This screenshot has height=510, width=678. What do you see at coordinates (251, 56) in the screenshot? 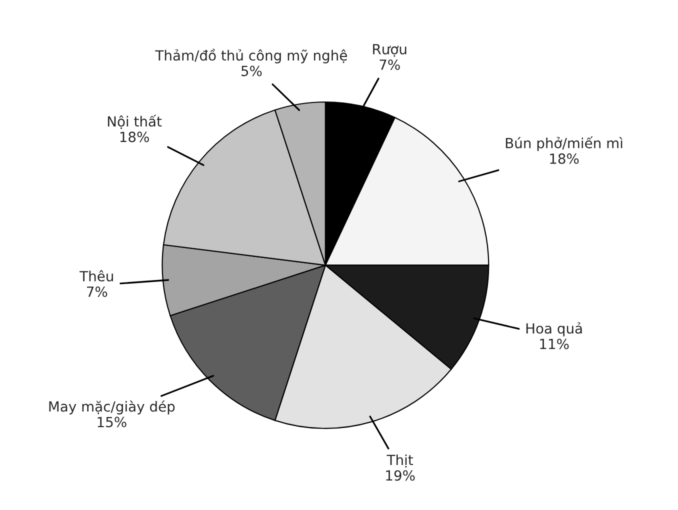
I see `slice-label: Thảm/đồ thủ công mỹ nghệ` at bounding box center [251, 56].